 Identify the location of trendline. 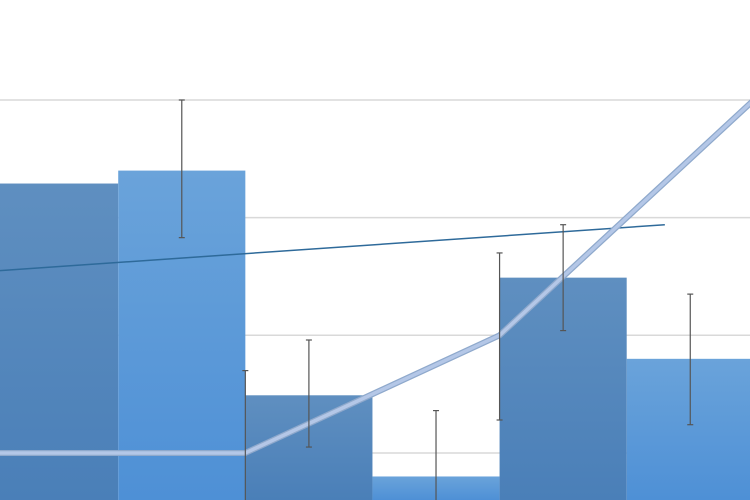
(332, 247).